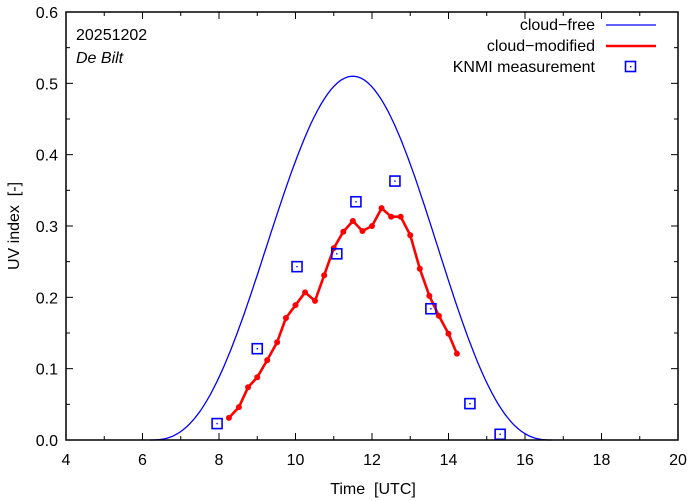 This screenshot has width=694, height=501. What do you see at coordinates (100, 58) in the screenshot?
I see `annotation-location: De Bilt` at bounding box center [100, 58].